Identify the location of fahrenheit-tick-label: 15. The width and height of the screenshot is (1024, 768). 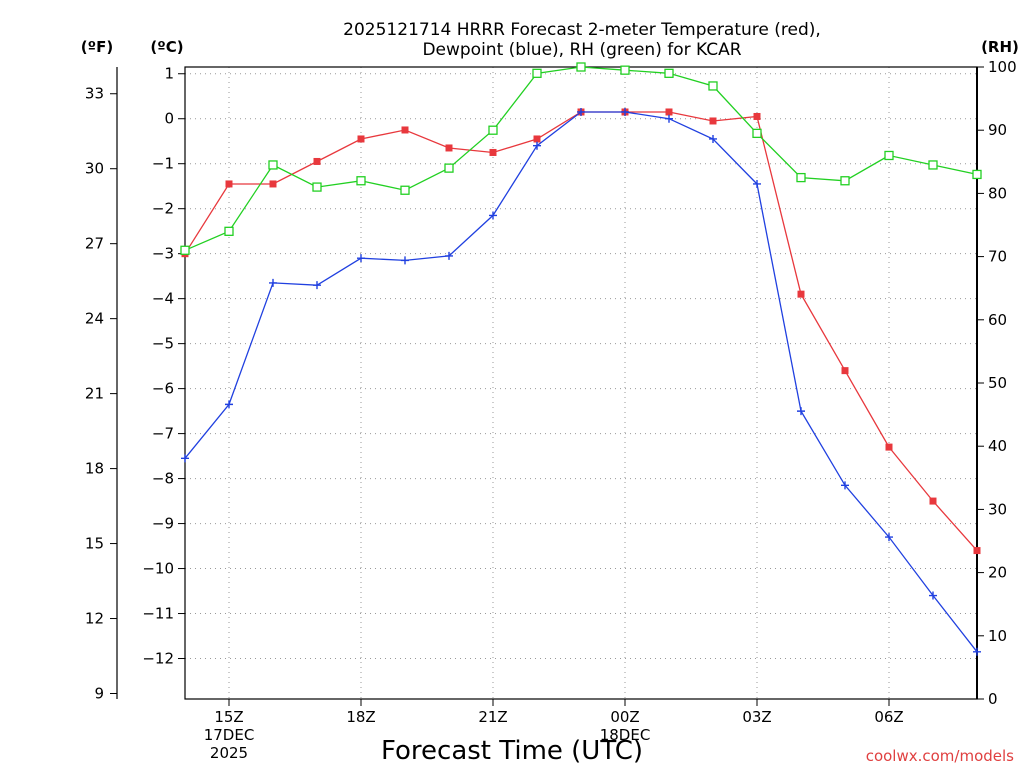
(94, 544).